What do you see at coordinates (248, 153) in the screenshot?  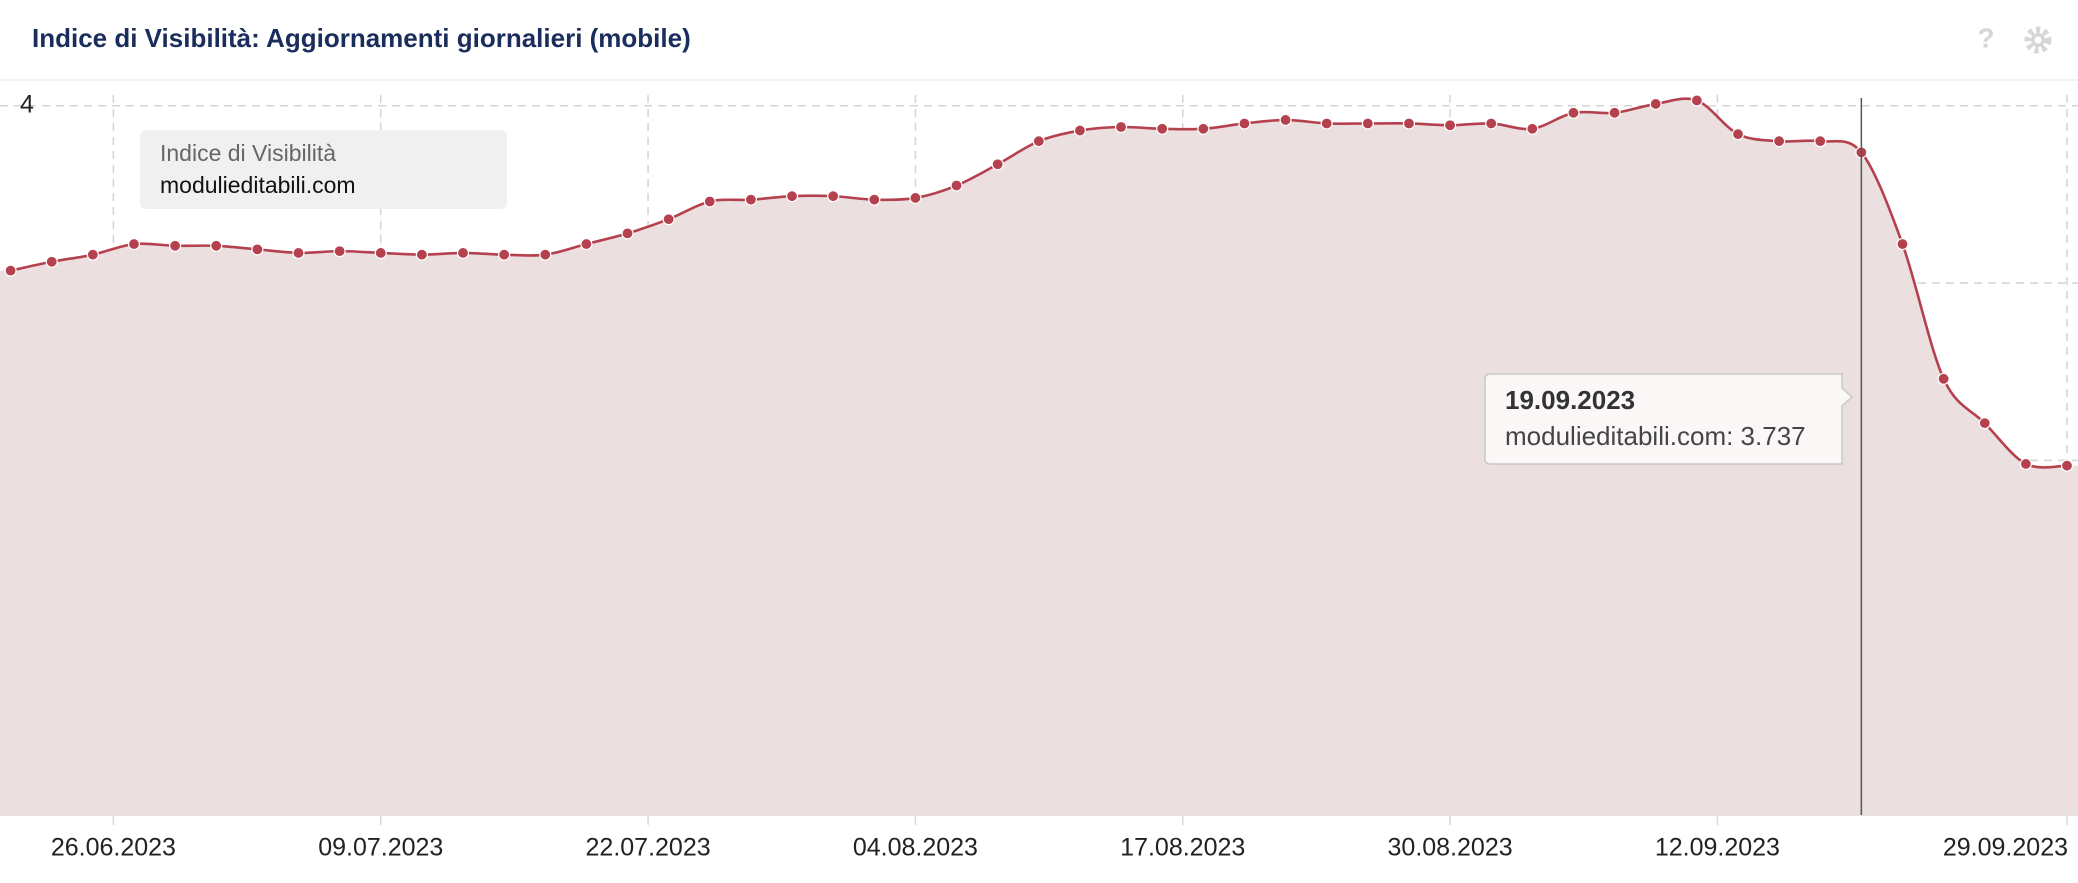 I see `legend-title: Indice di Visibilità` at bounding box center [248, 153].